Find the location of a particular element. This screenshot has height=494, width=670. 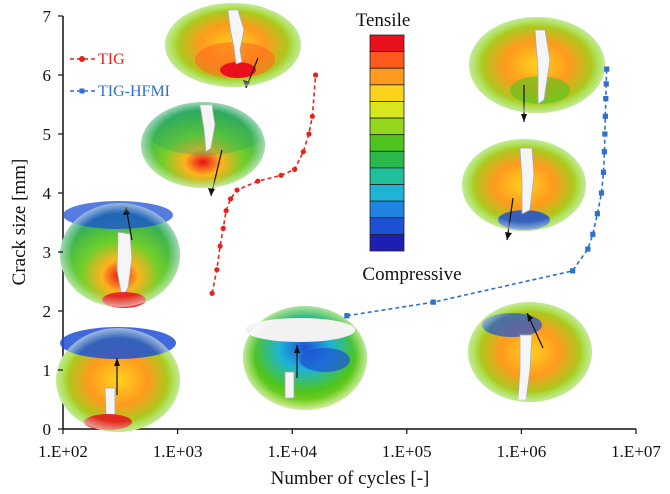

y-tick-label: 3 is located at coordinates (47, 252).